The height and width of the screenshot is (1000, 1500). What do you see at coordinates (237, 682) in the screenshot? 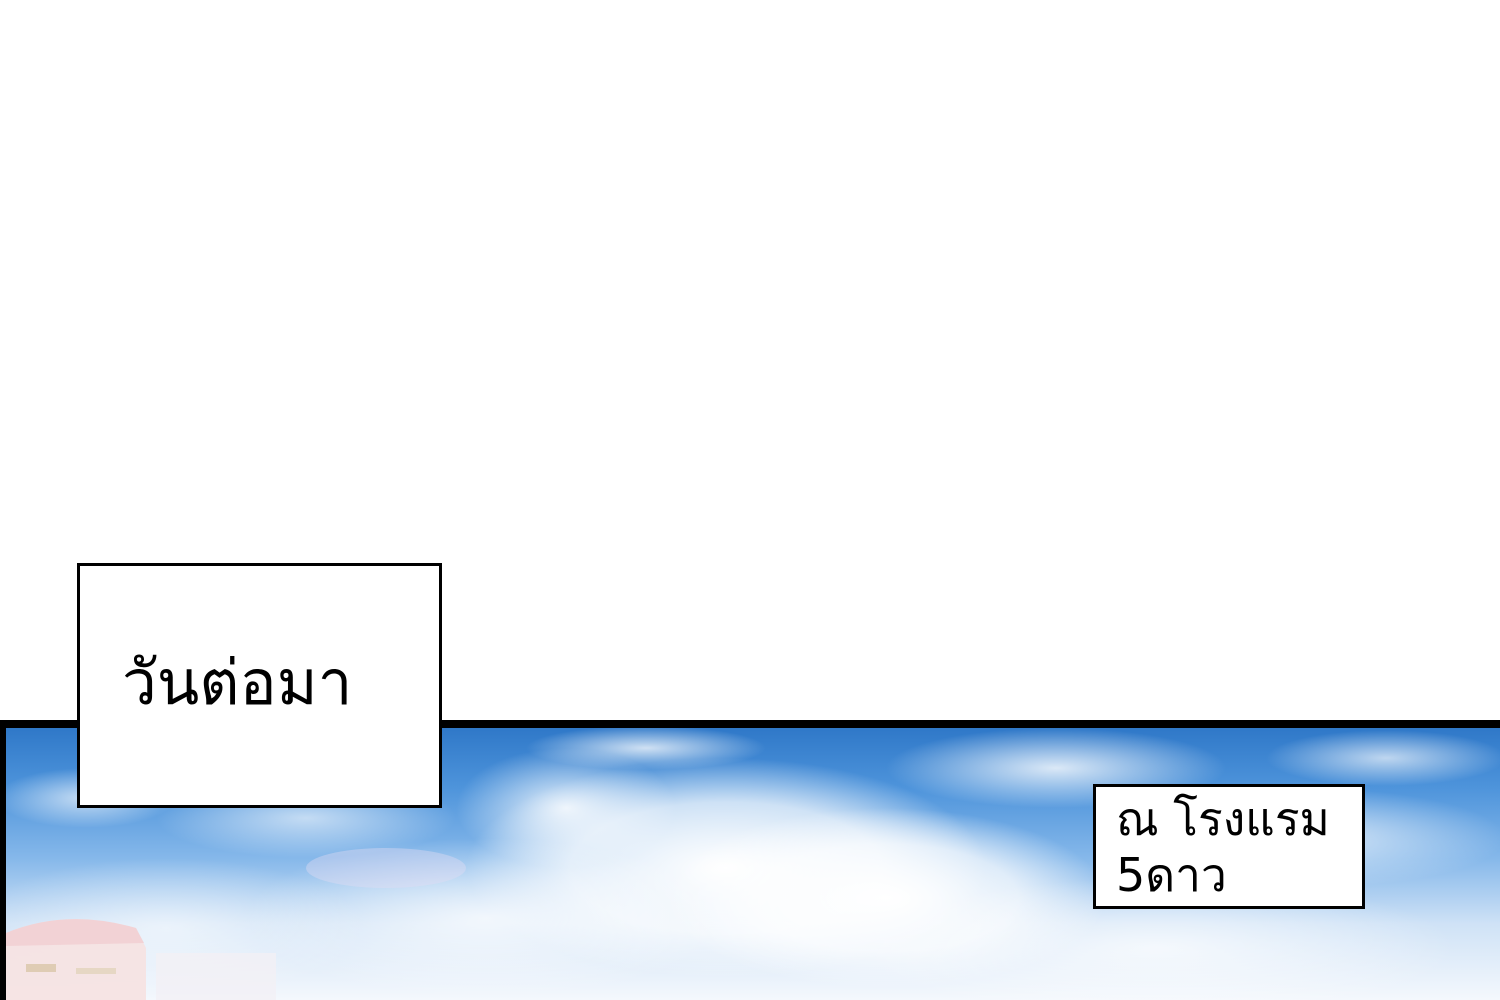
I see `caption-next-day-text: วันต่อมา` at bounding box center [237, 682].